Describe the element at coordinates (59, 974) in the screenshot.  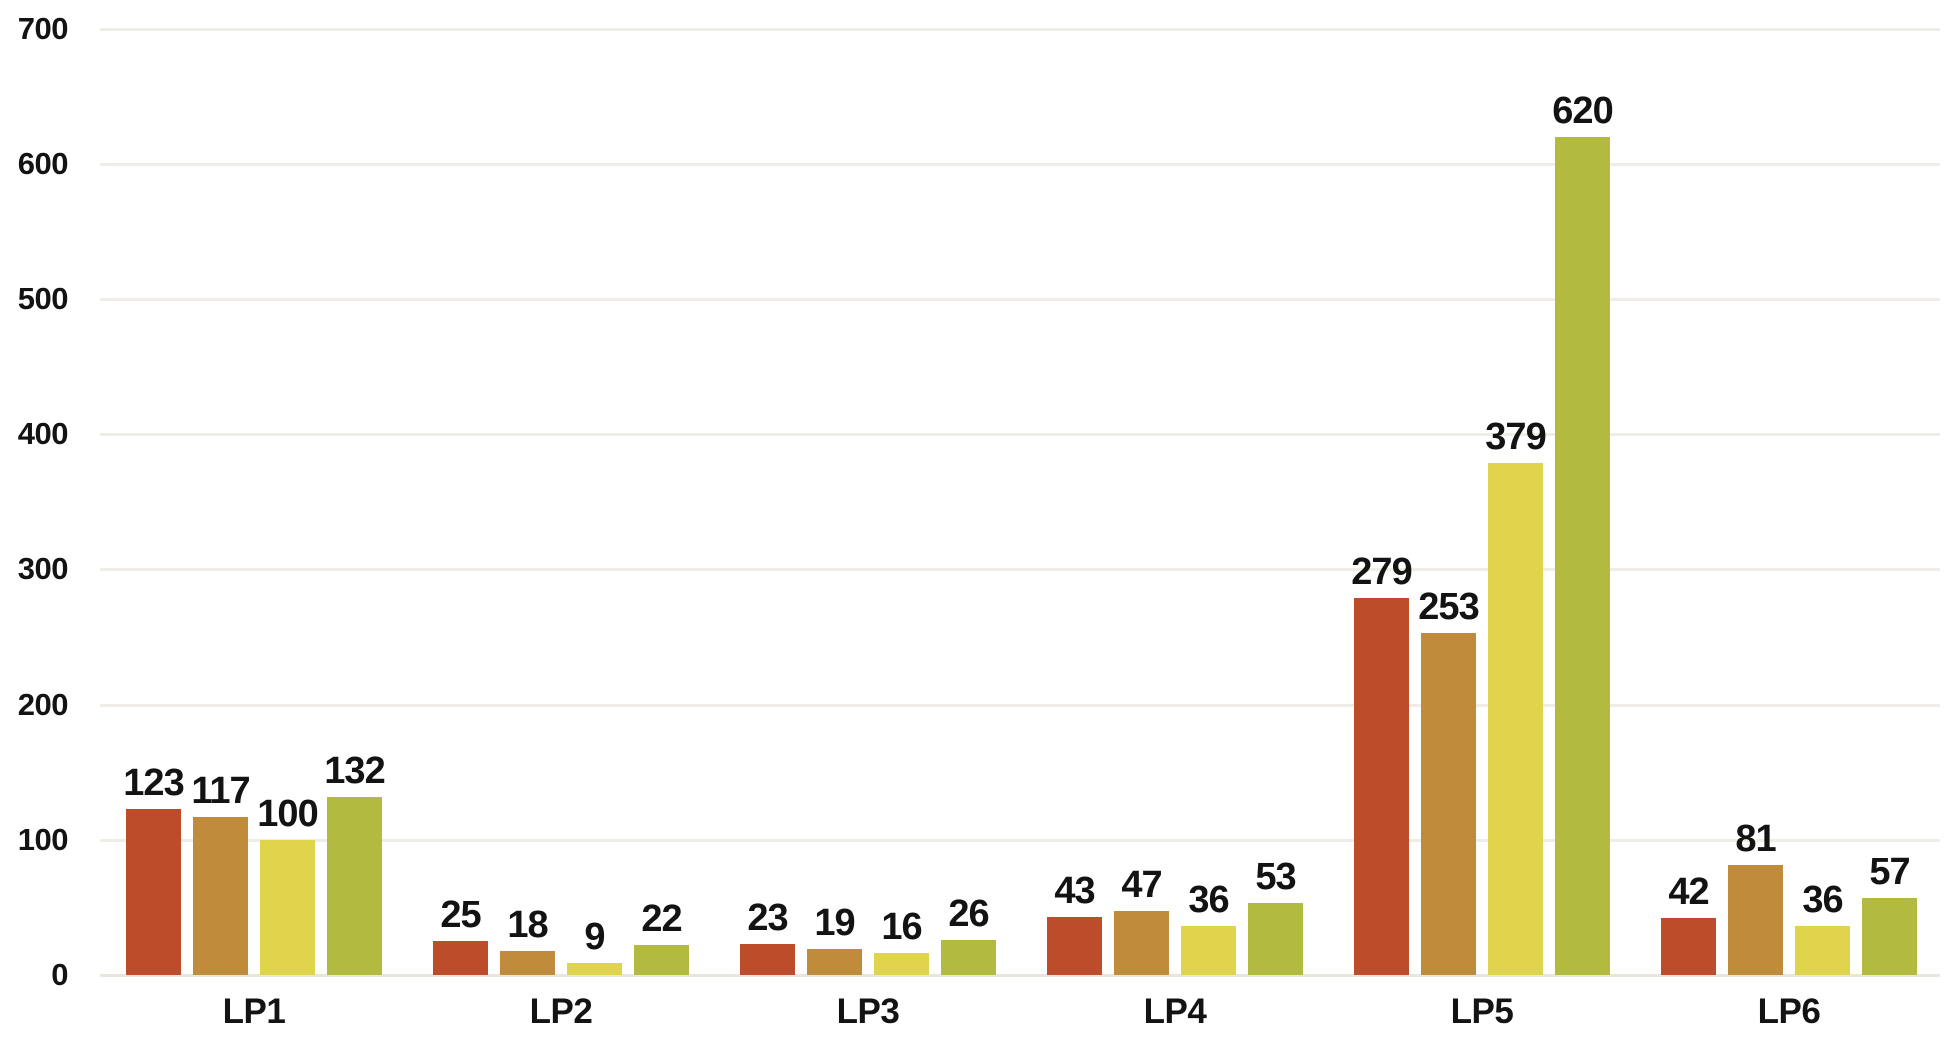
I see `y-tick-label: 0` at that location.